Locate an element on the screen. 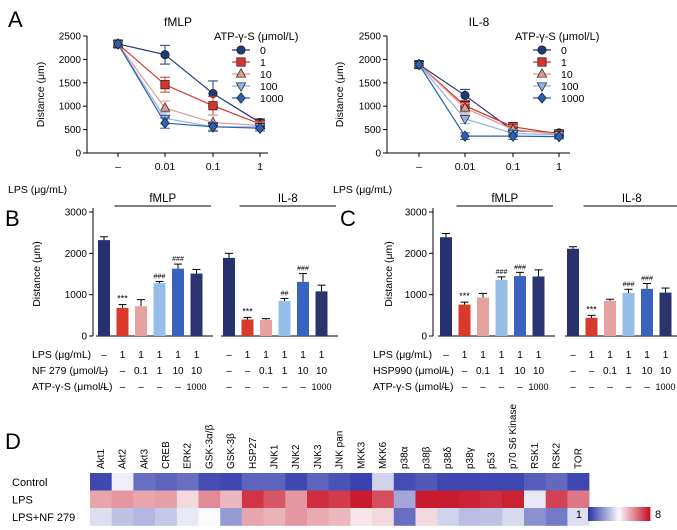  y-tick-label: 500 is located at coordinates (72, 130).